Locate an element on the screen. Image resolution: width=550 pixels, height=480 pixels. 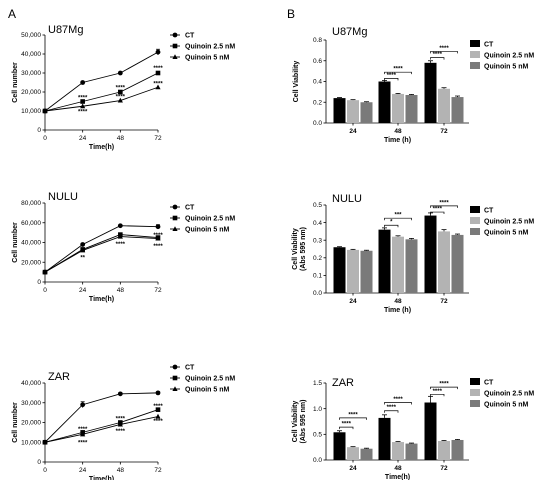
y-tick-label: 0.1 is located at coordinates (317, 276).